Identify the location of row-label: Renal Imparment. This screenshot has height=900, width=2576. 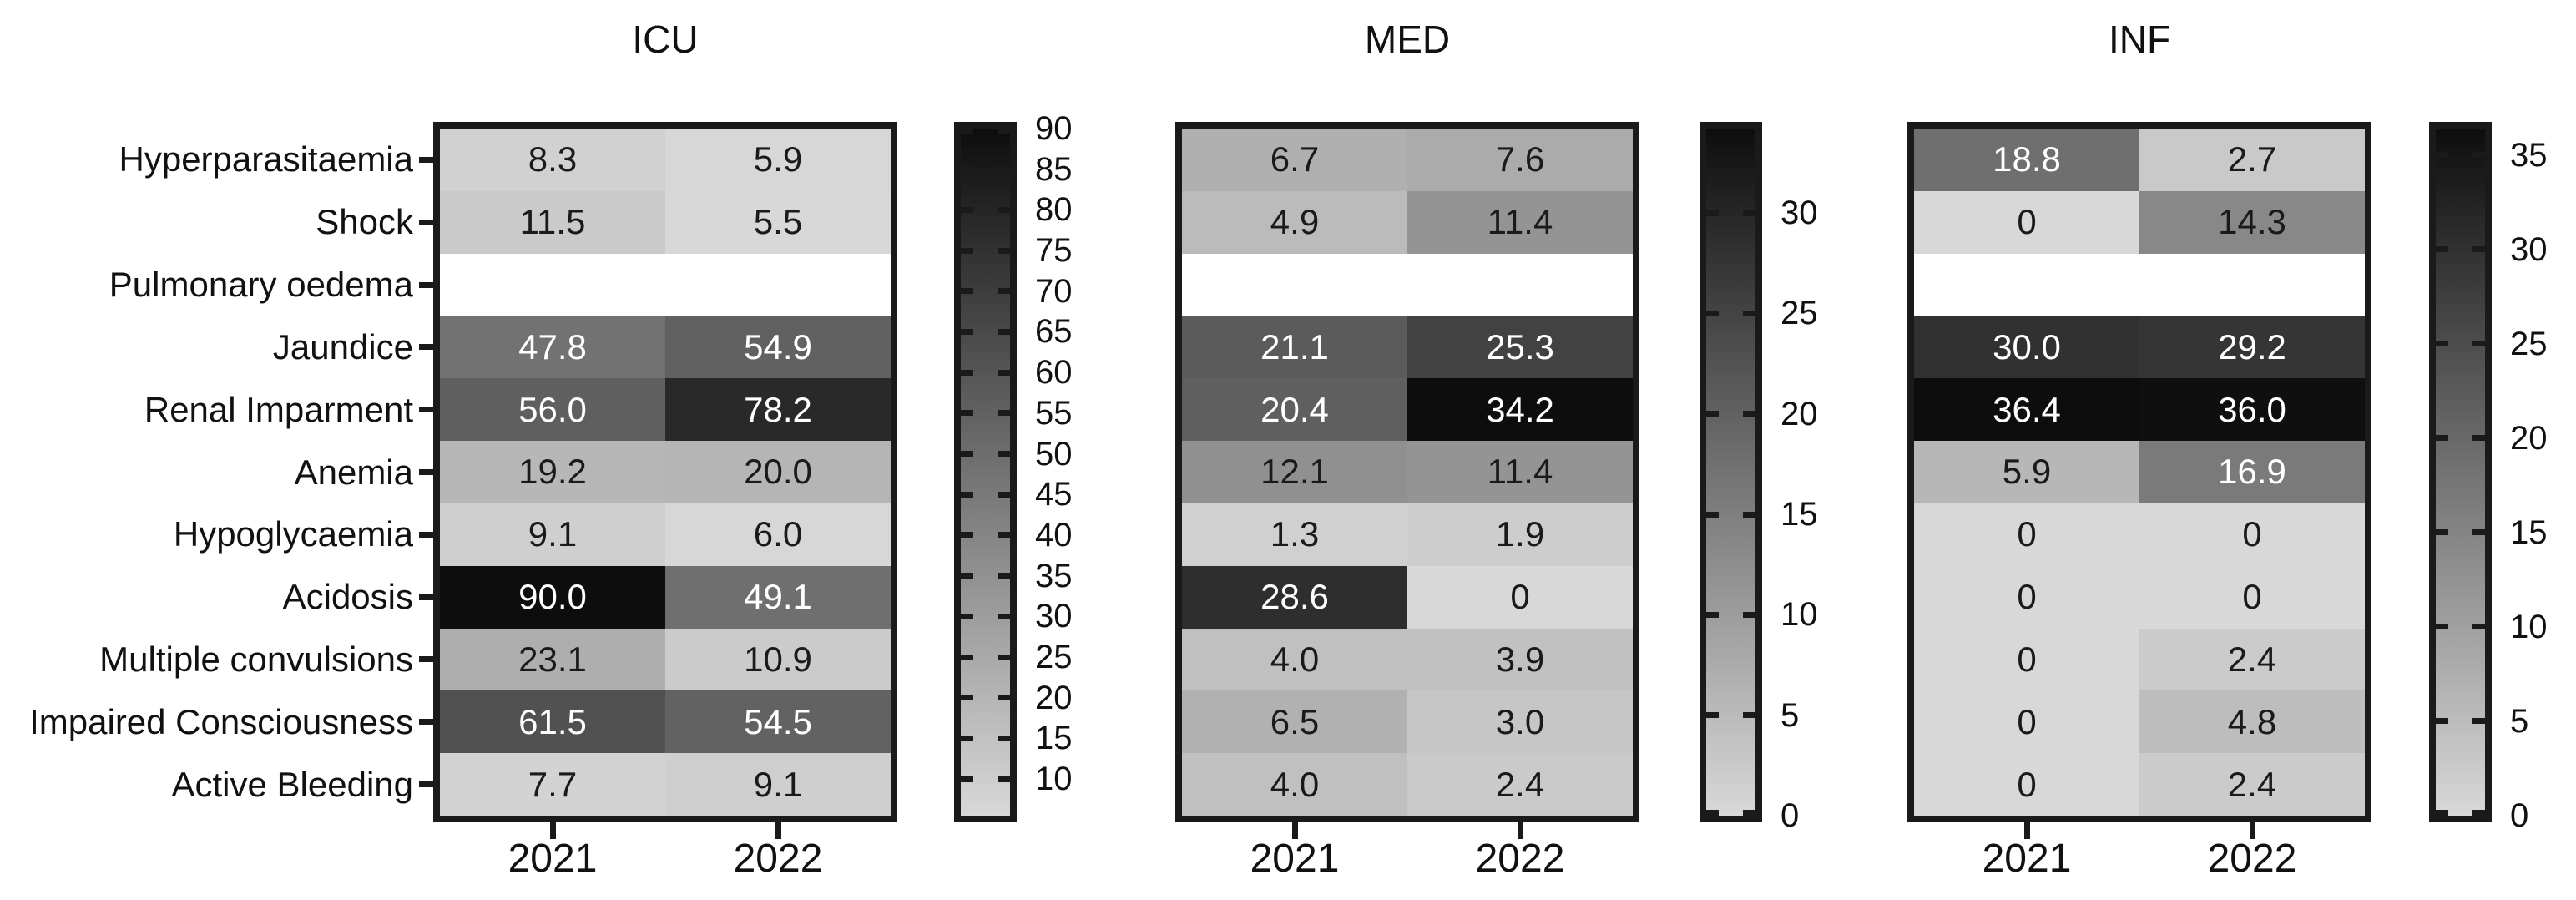
(278, 409).